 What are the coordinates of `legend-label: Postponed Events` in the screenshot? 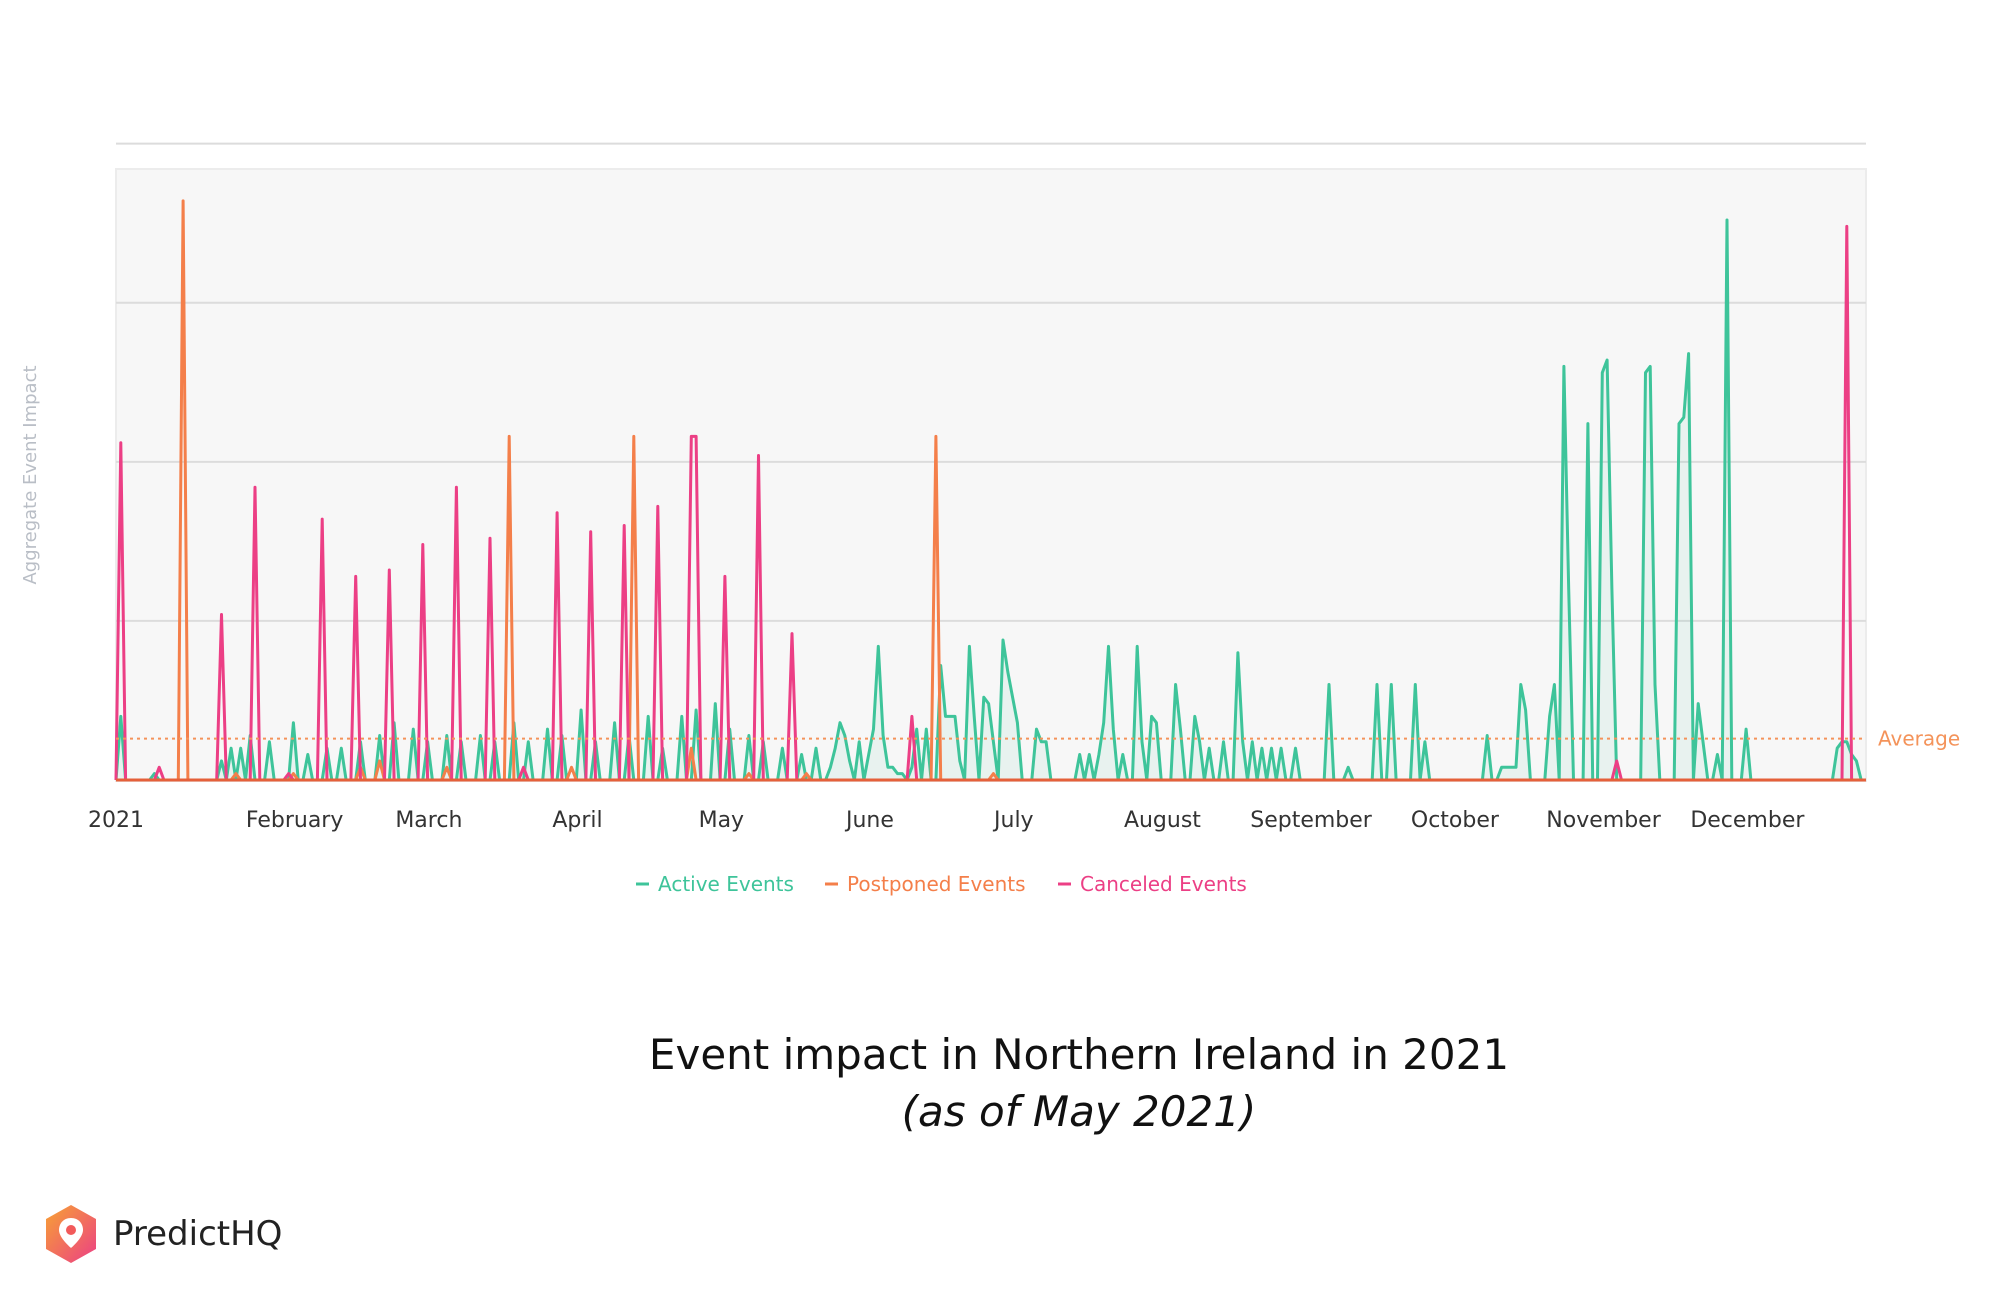 It's located at (936, 884).